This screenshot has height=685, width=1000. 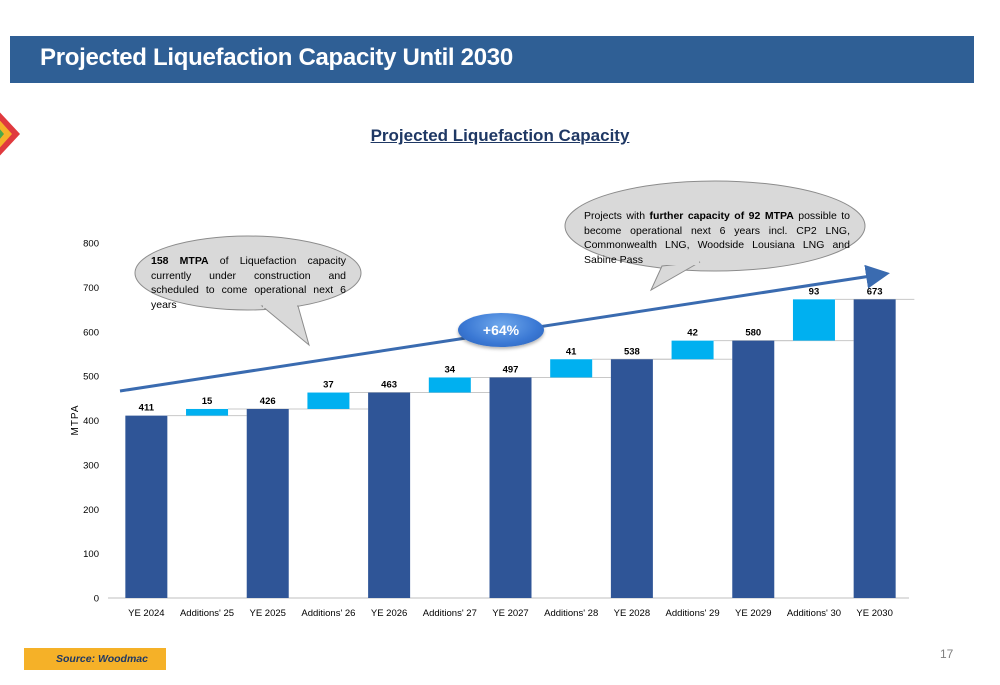 I want to click on y-tick-label: 700, so click(x=91, y=288).